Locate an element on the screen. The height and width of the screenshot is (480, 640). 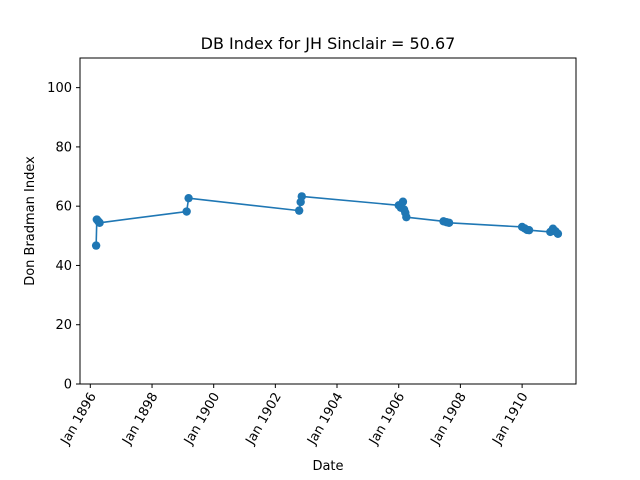
x-axis-label: Date is located at coordinates (327, 466).